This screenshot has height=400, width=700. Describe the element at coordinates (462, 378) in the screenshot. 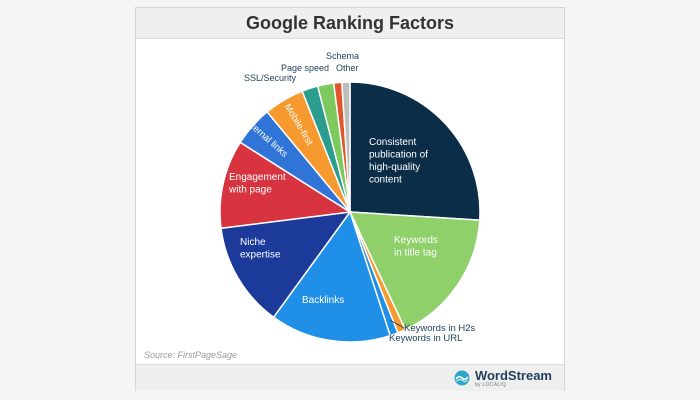

I see `wordstream-logo-icon` at that location.